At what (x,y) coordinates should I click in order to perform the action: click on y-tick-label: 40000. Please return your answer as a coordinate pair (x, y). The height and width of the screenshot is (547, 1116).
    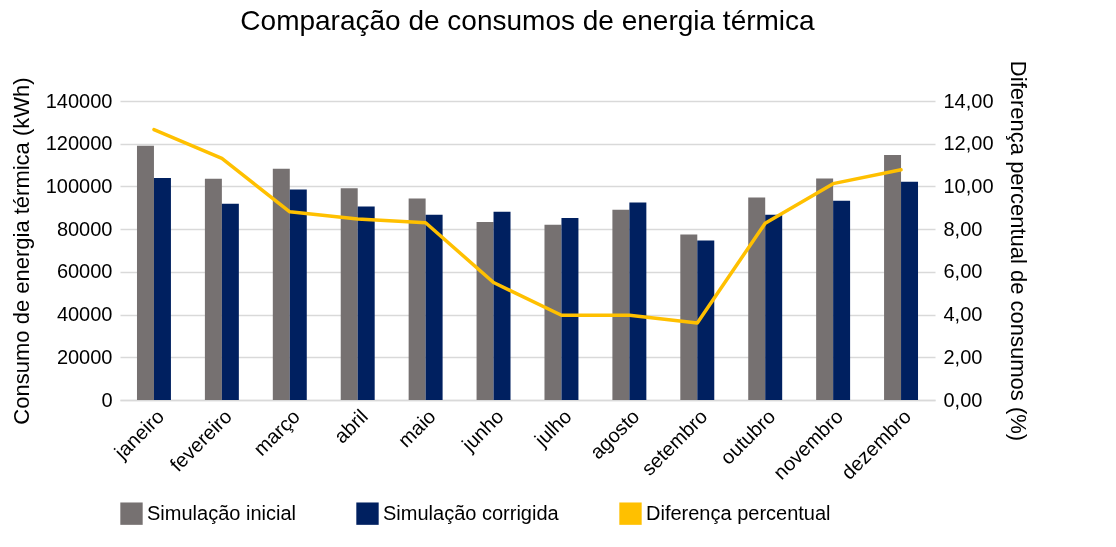
    Looking at the image, I should click on (84, 314).